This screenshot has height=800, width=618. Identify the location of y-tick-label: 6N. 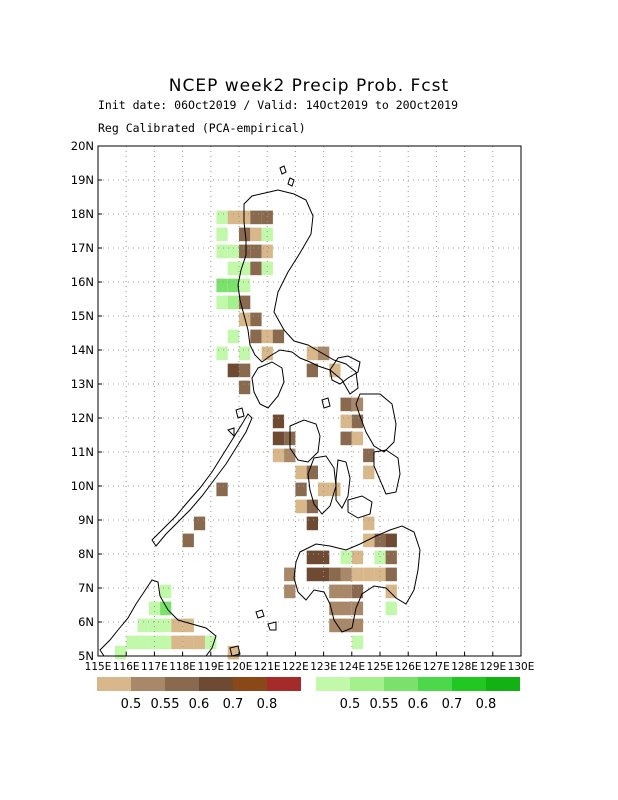
(86, 622).